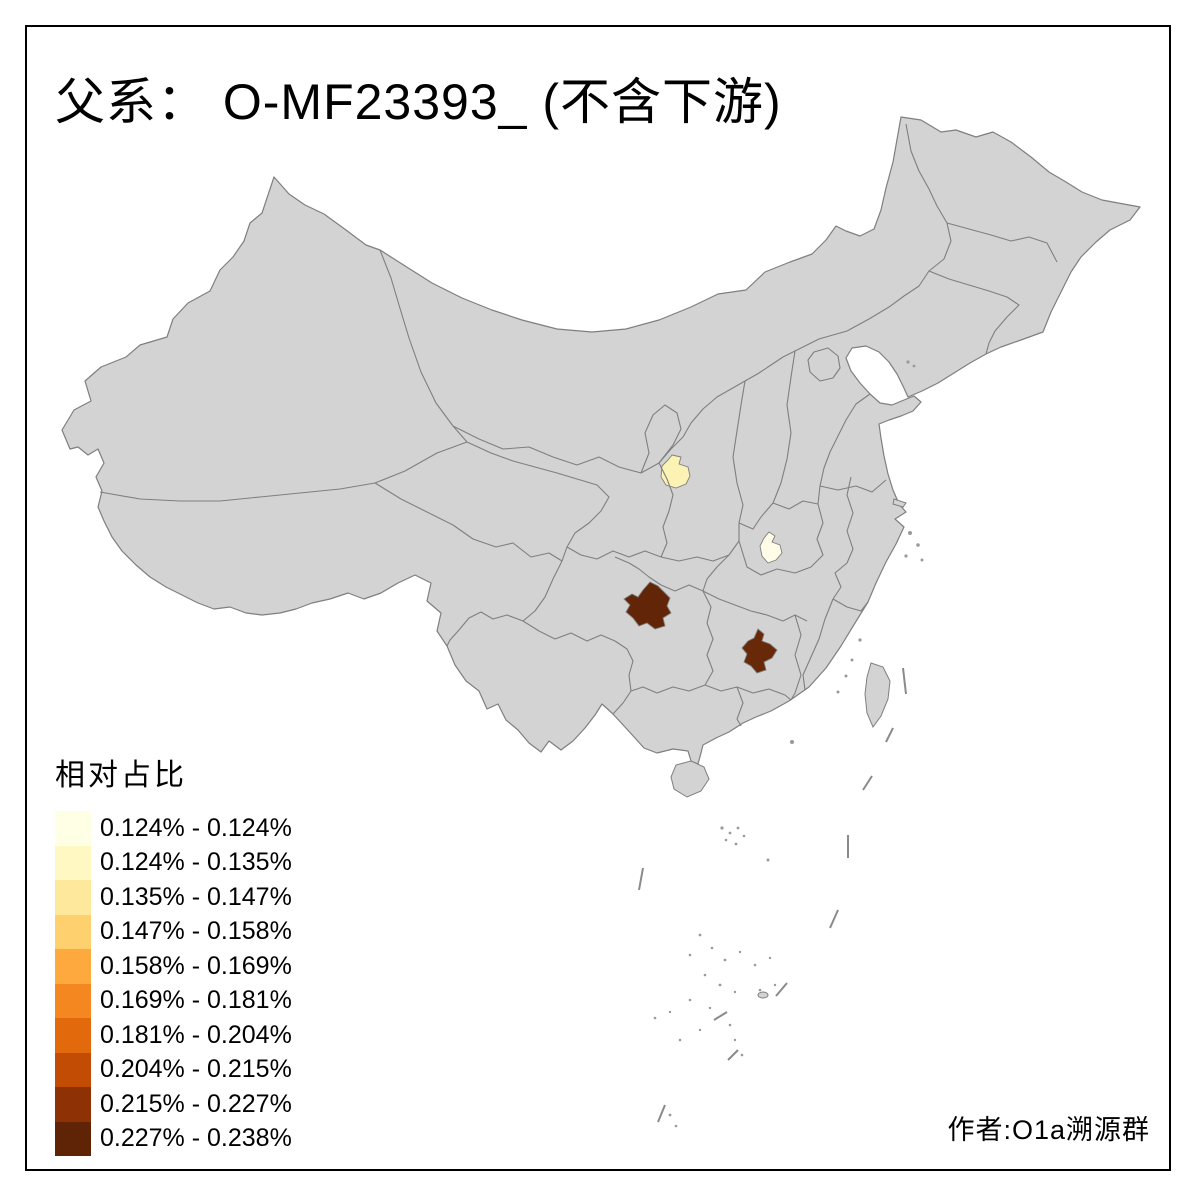 This screenshot has height=1200, width=1200. What do you see at coordinates (196, 1034) in the screenshot?
I see `legend-range-label: 0.181% - 0.204%` at bounding box center [196, 1034].